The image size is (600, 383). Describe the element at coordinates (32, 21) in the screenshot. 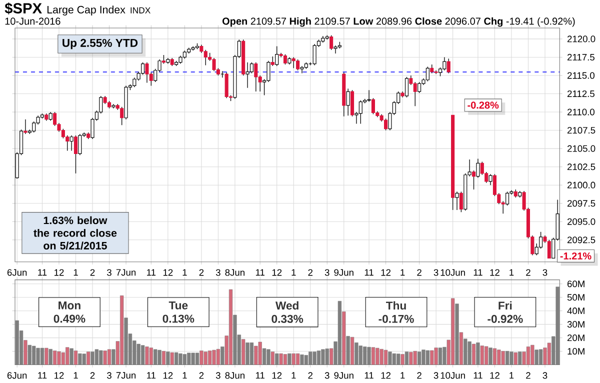

I see `text: 10-Jun-2016` at that location.